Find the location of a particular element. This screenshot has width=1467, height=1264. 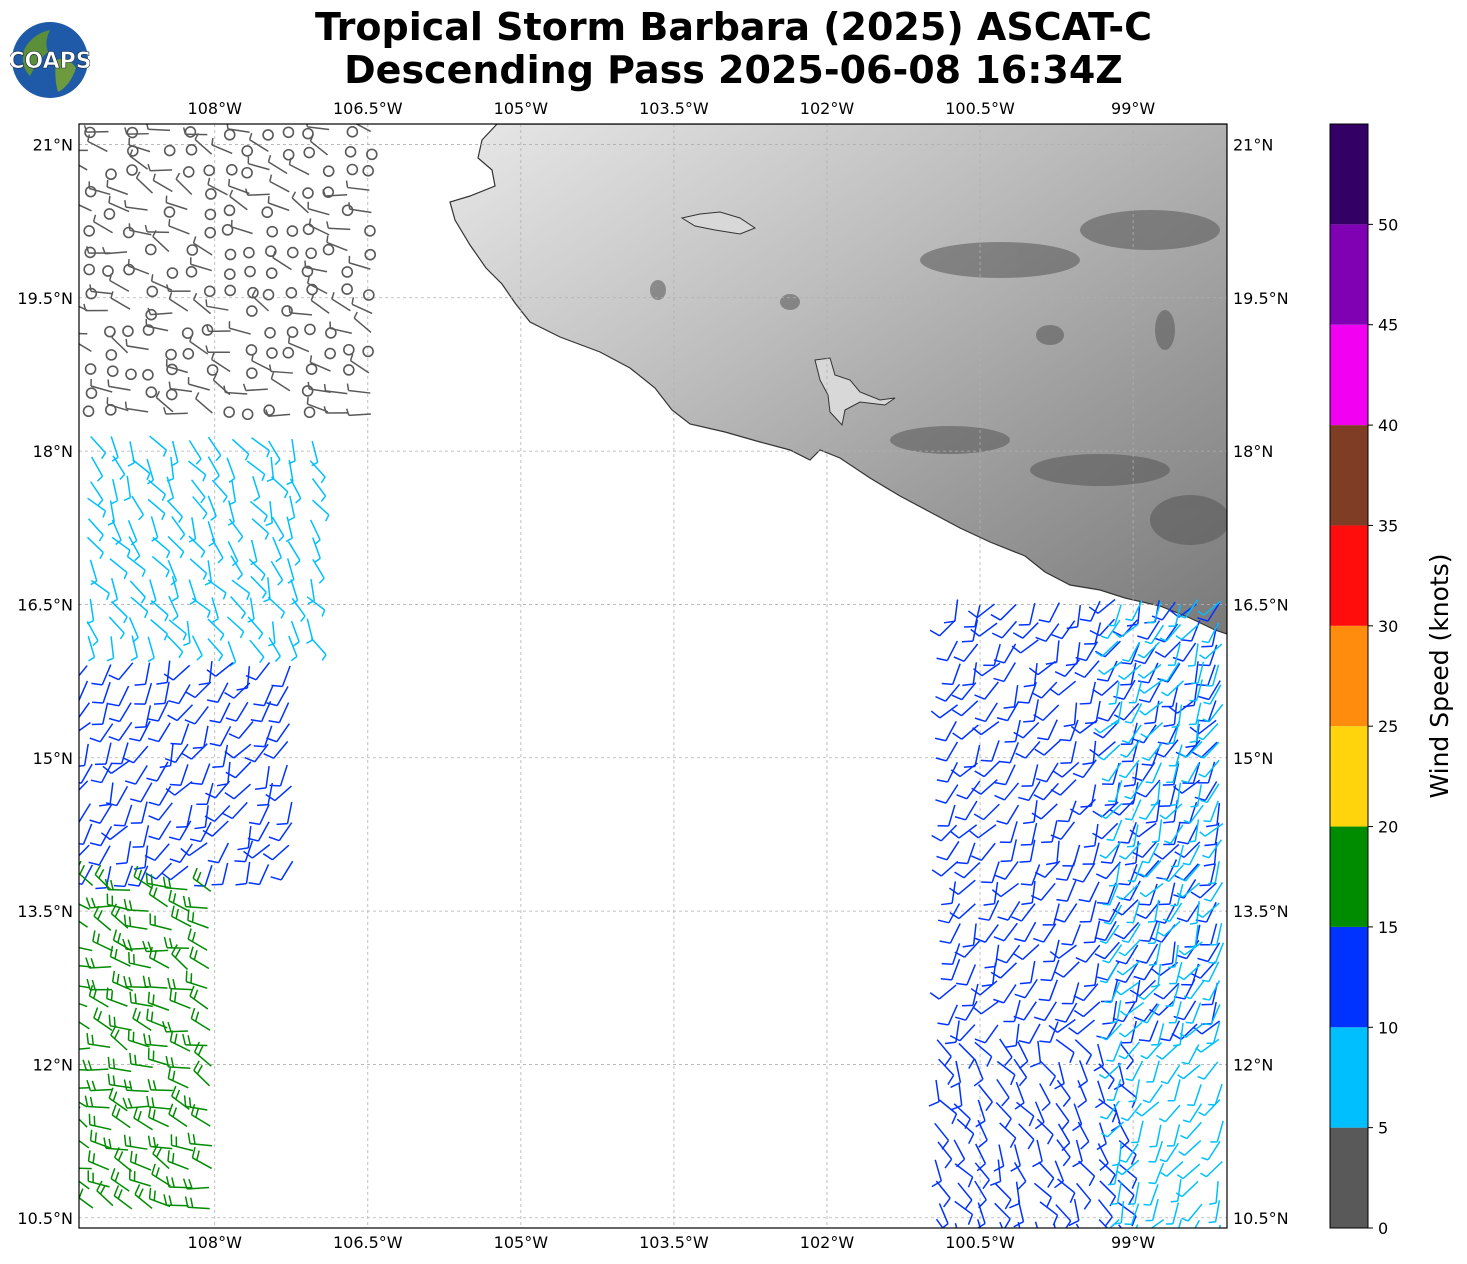

colorbar-tick-label: 25 is located at coordinates (1388, 726).